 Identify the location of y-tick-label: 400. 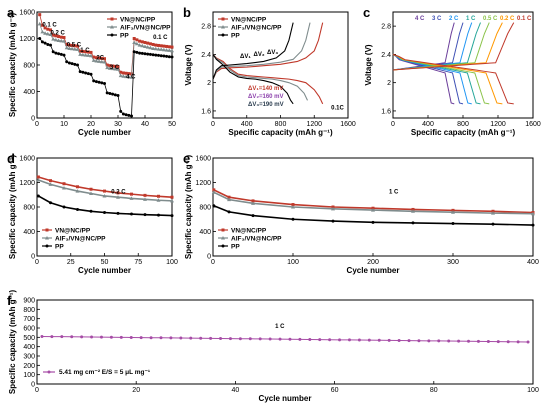
(29, 232).